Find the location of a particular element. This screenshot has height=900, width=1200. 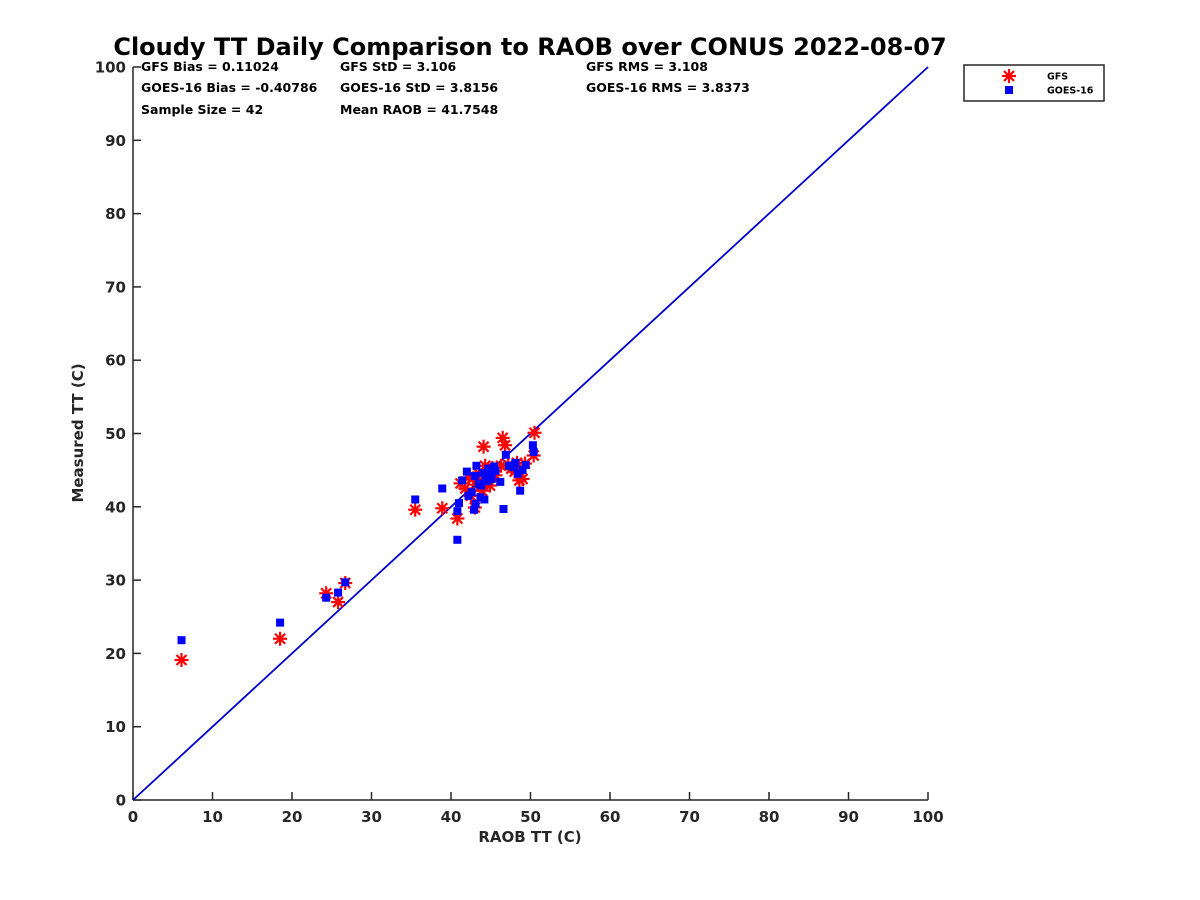

y-axis-label: Measured TT (C) is located at coordinates (78, 432).